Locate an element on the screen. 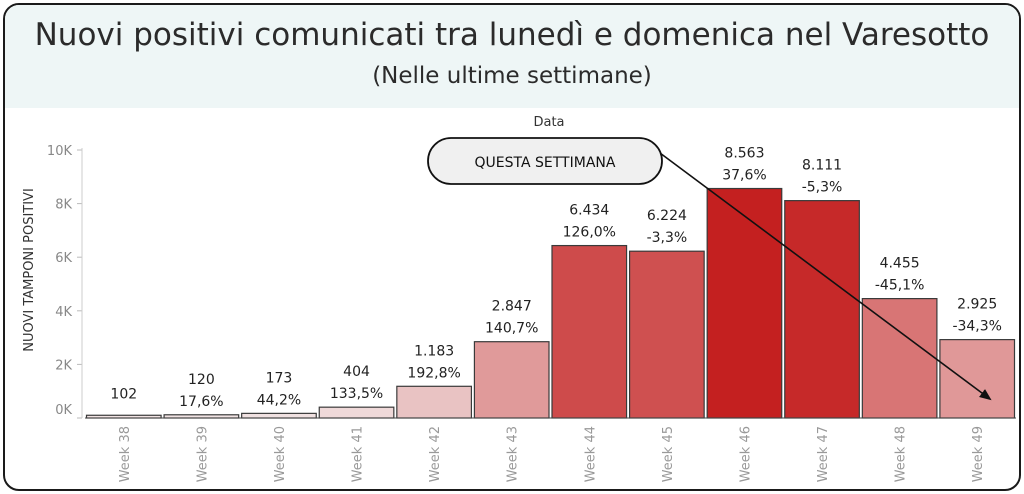  x-tick-label: Week 47 is located at coordinates (823, 454).